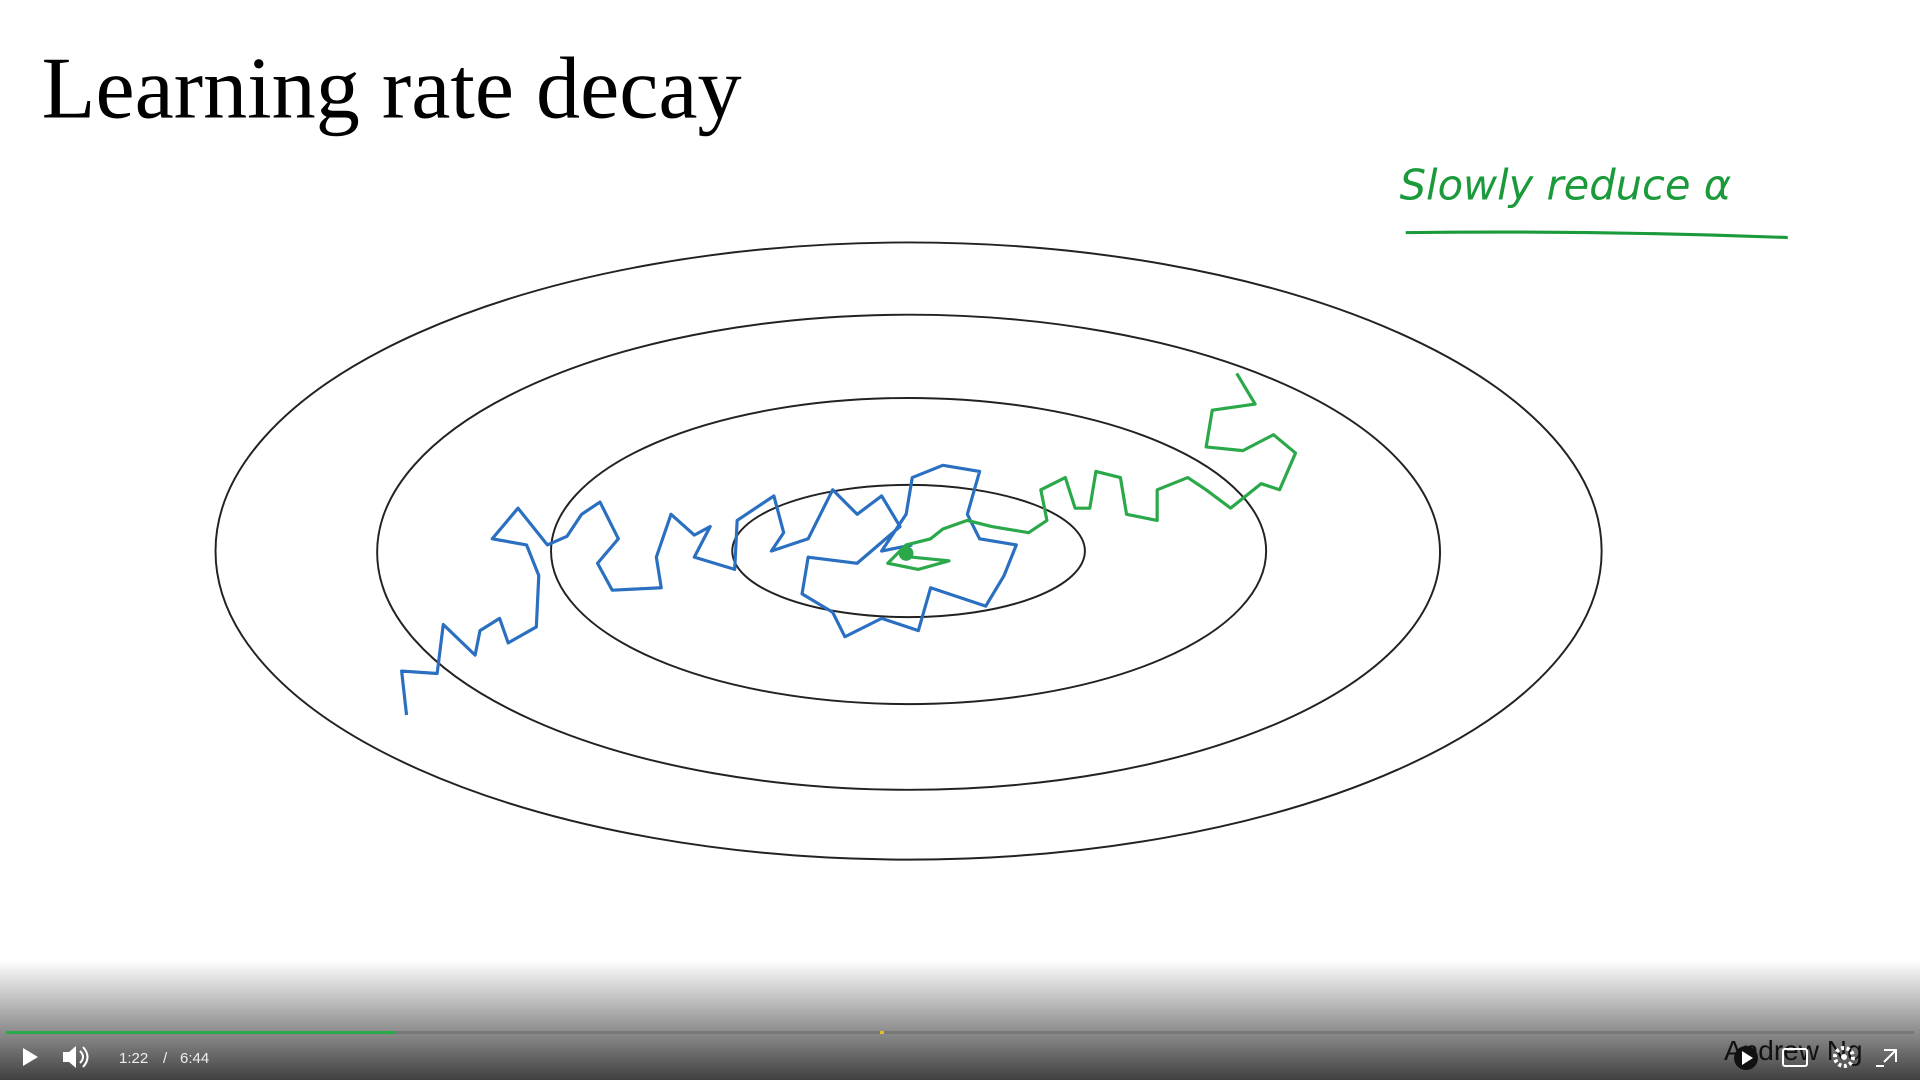  I want to click on controls-shade, so click(960, 1020).